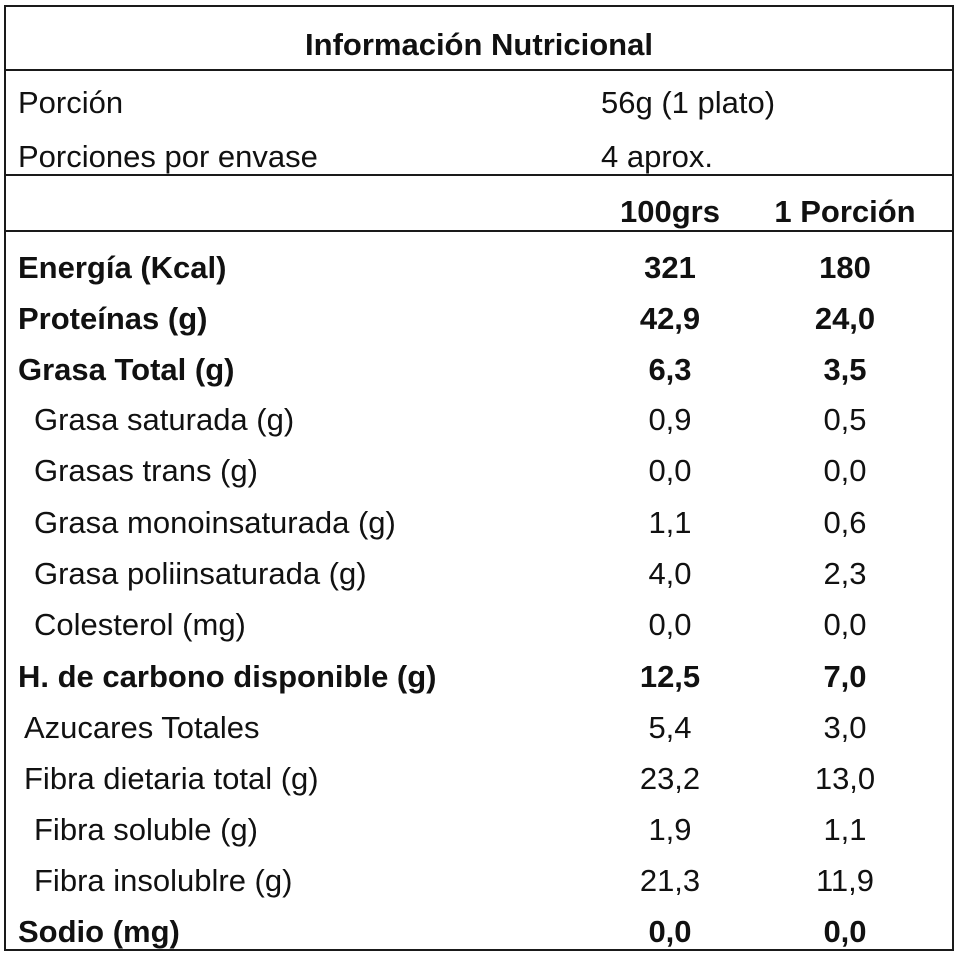 This screenshot has height=960, width=960. Describe the element at coordinates (479, 70) in the screenshot. I see `divider-title` at that location.